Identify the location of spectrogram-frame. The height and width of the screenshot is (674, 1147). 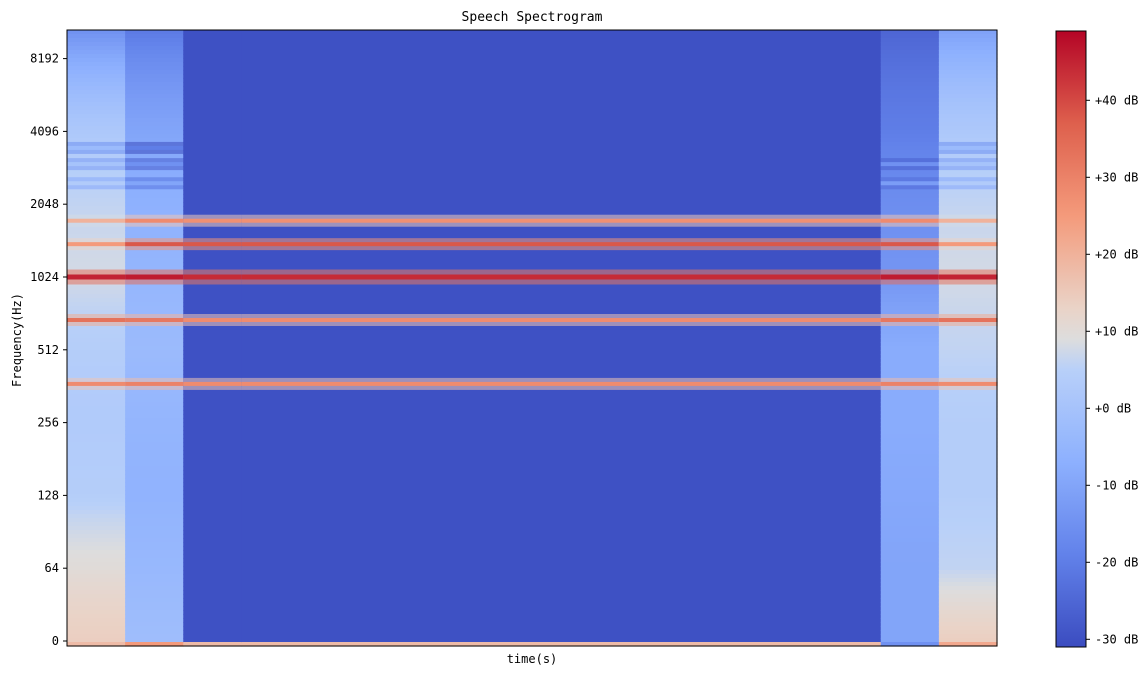
(910, 338).